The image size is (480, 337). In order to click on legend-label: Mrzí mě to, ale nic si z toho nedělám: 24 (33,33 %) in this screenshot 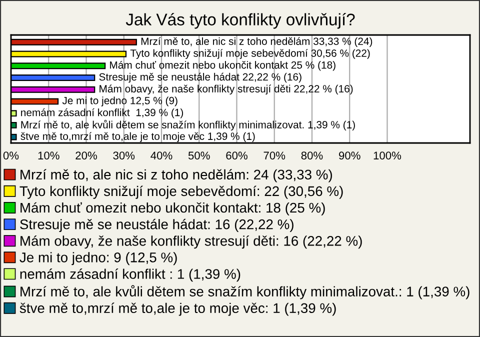, I will do `click(176, 175)`.